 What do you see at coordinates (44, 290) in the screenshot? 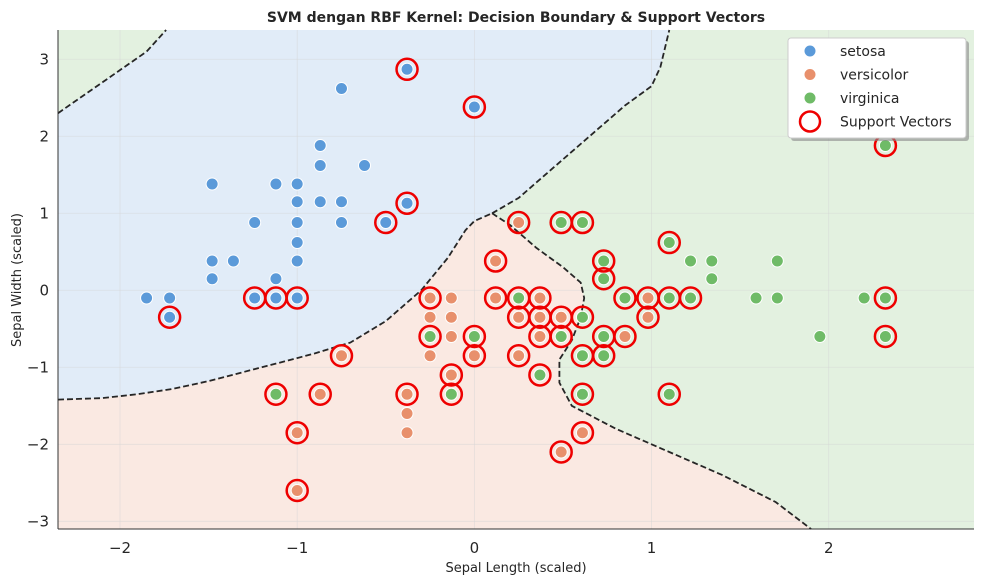
I see `y-tick-label: 0` at bounding box center [44, 290].